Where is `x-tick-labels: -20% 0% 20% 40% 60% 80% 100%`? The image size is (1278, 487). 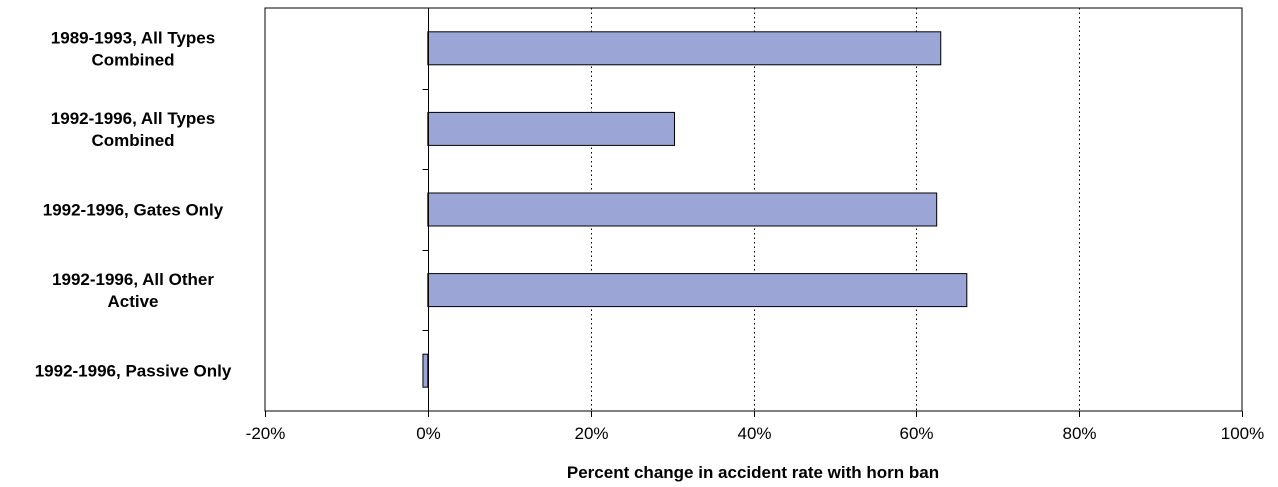 x-tick-labels: -20% 0% 20% 40% 60% 80% 100% is located at coordinates (755, 433).